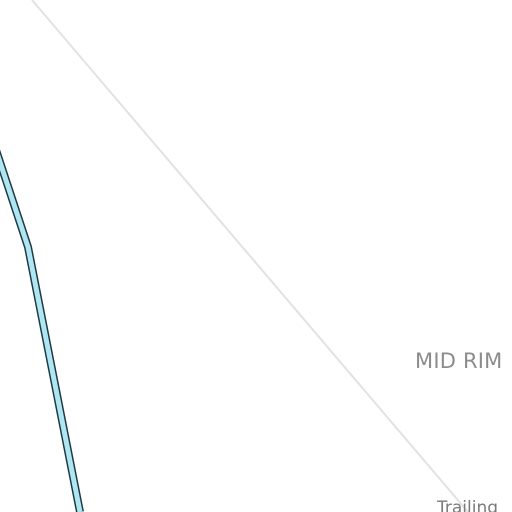 The image size is (512, 512). Describe the element at coordinates (41, 333) in the screenshot. I see `road-fill` at that location.